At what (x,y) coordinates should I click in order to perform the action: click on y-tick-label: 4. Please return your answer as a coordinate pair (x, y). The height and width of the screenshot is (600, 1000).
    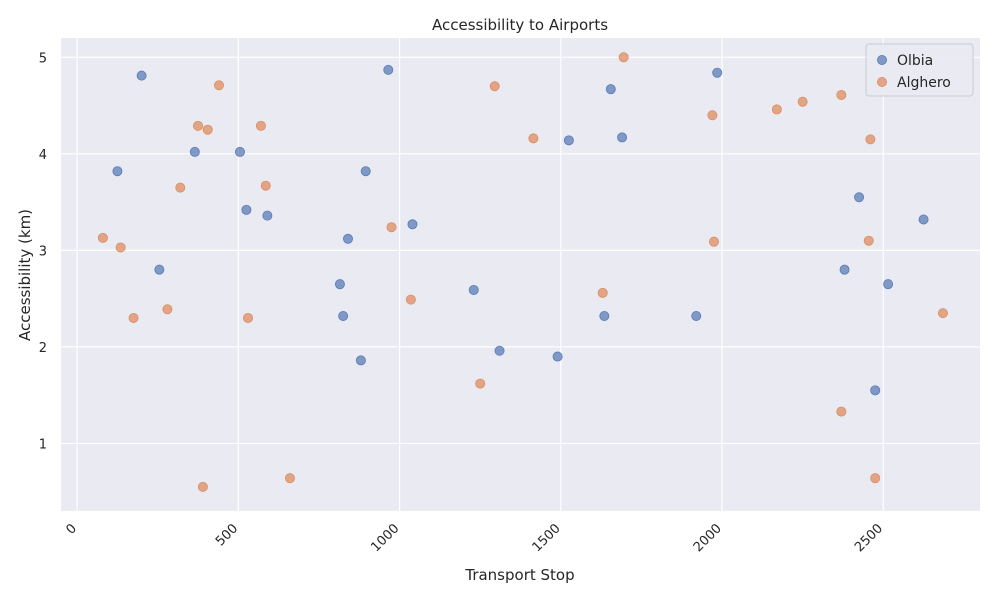
    Looking at the image, I should click on (43, 155).